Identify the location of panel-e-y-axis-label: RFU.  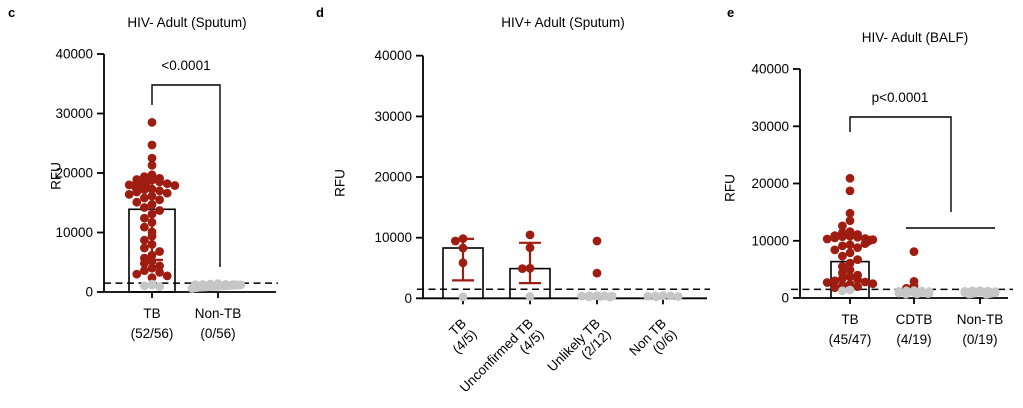
(730, 188).